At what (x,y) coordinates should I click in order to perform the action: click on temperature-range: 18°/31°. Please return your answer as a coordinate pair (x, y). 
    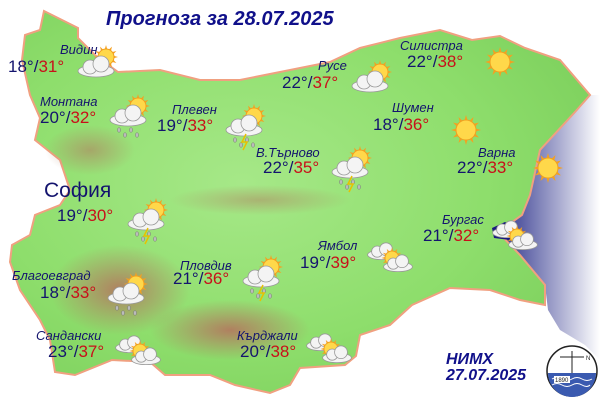
    Looking at the image, I should click on (36, 66).